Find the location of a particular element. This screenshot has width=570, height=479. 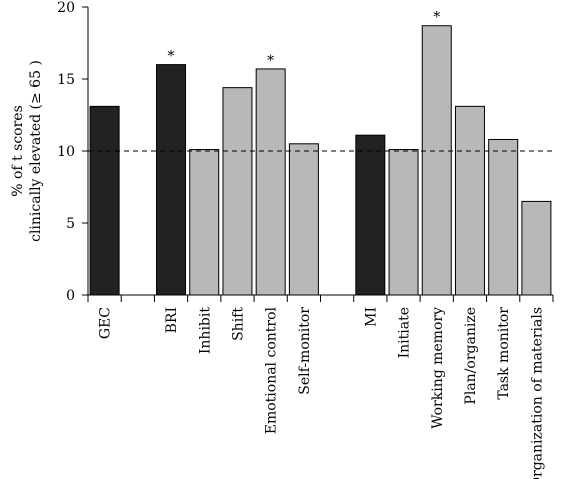

x-tick-label: Self-monitor is located at coordinates (305, 351).